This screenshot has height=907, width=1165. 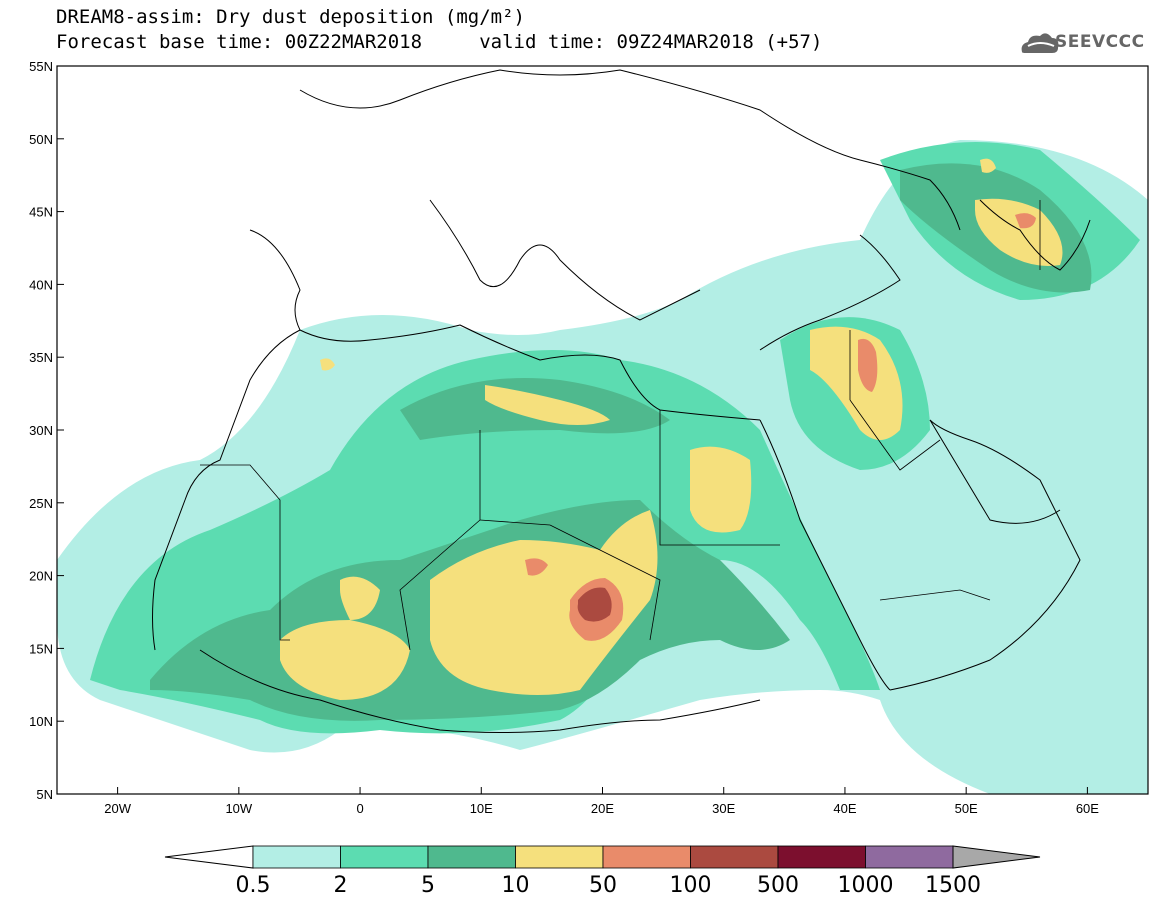 I want to click on logo-text: SEEVCCC, so click(x=1100, y=42).